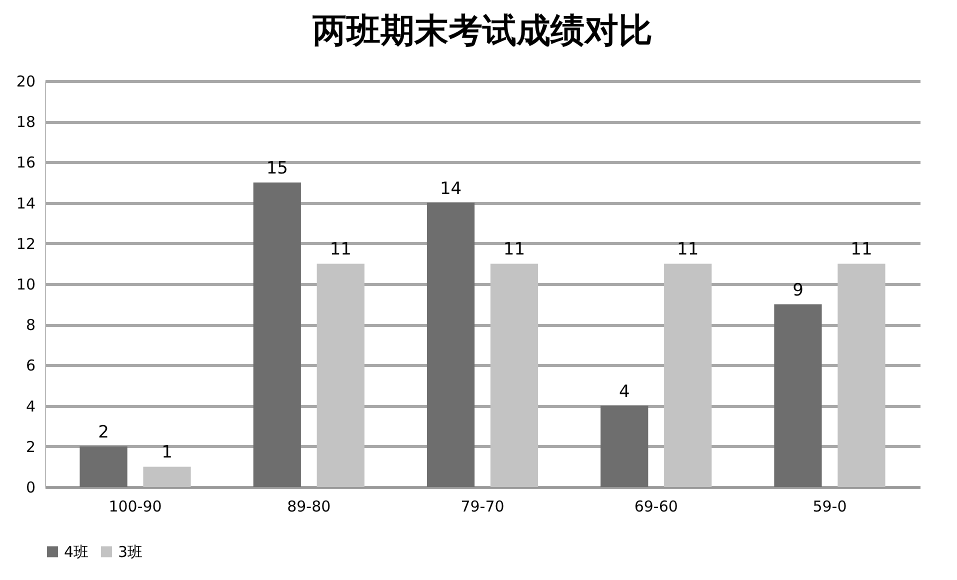 The image size is (957, 580). Describe the element at coordinates (26, 81) in the screenshot. I see `y-tick-label: 20` at that location.